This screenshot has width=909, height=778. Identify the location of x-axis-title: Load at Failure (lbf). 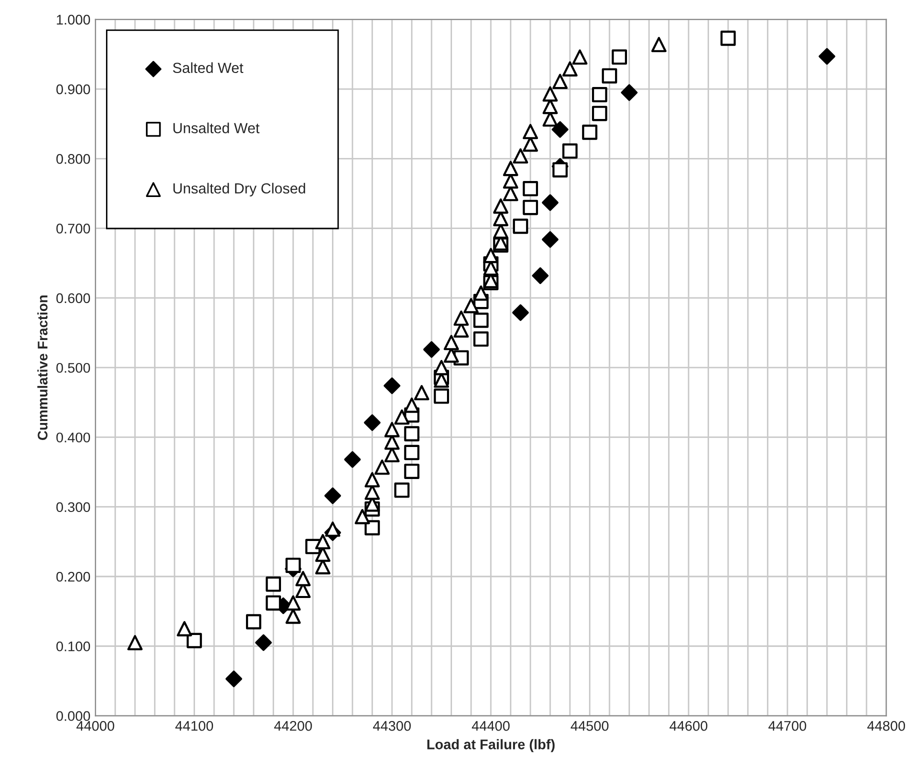
(491, 745).